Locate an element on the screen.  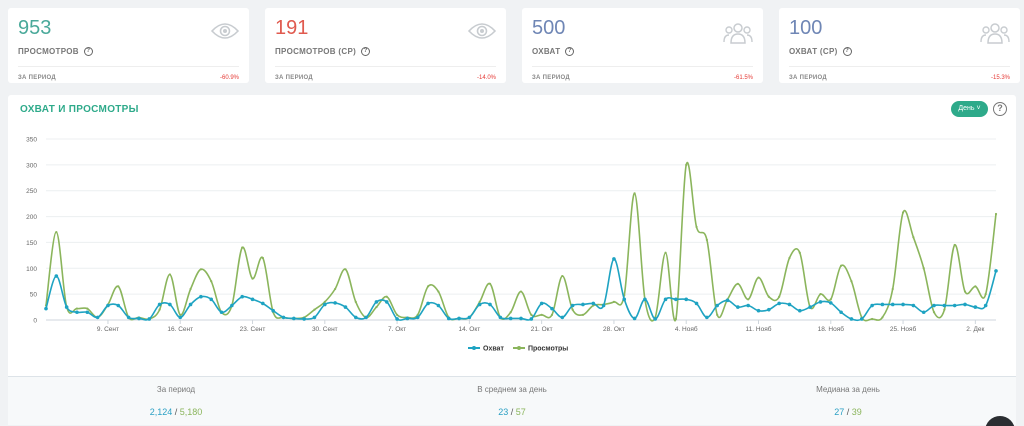
card-change: -60.9% is located at coordinates (229, 78).